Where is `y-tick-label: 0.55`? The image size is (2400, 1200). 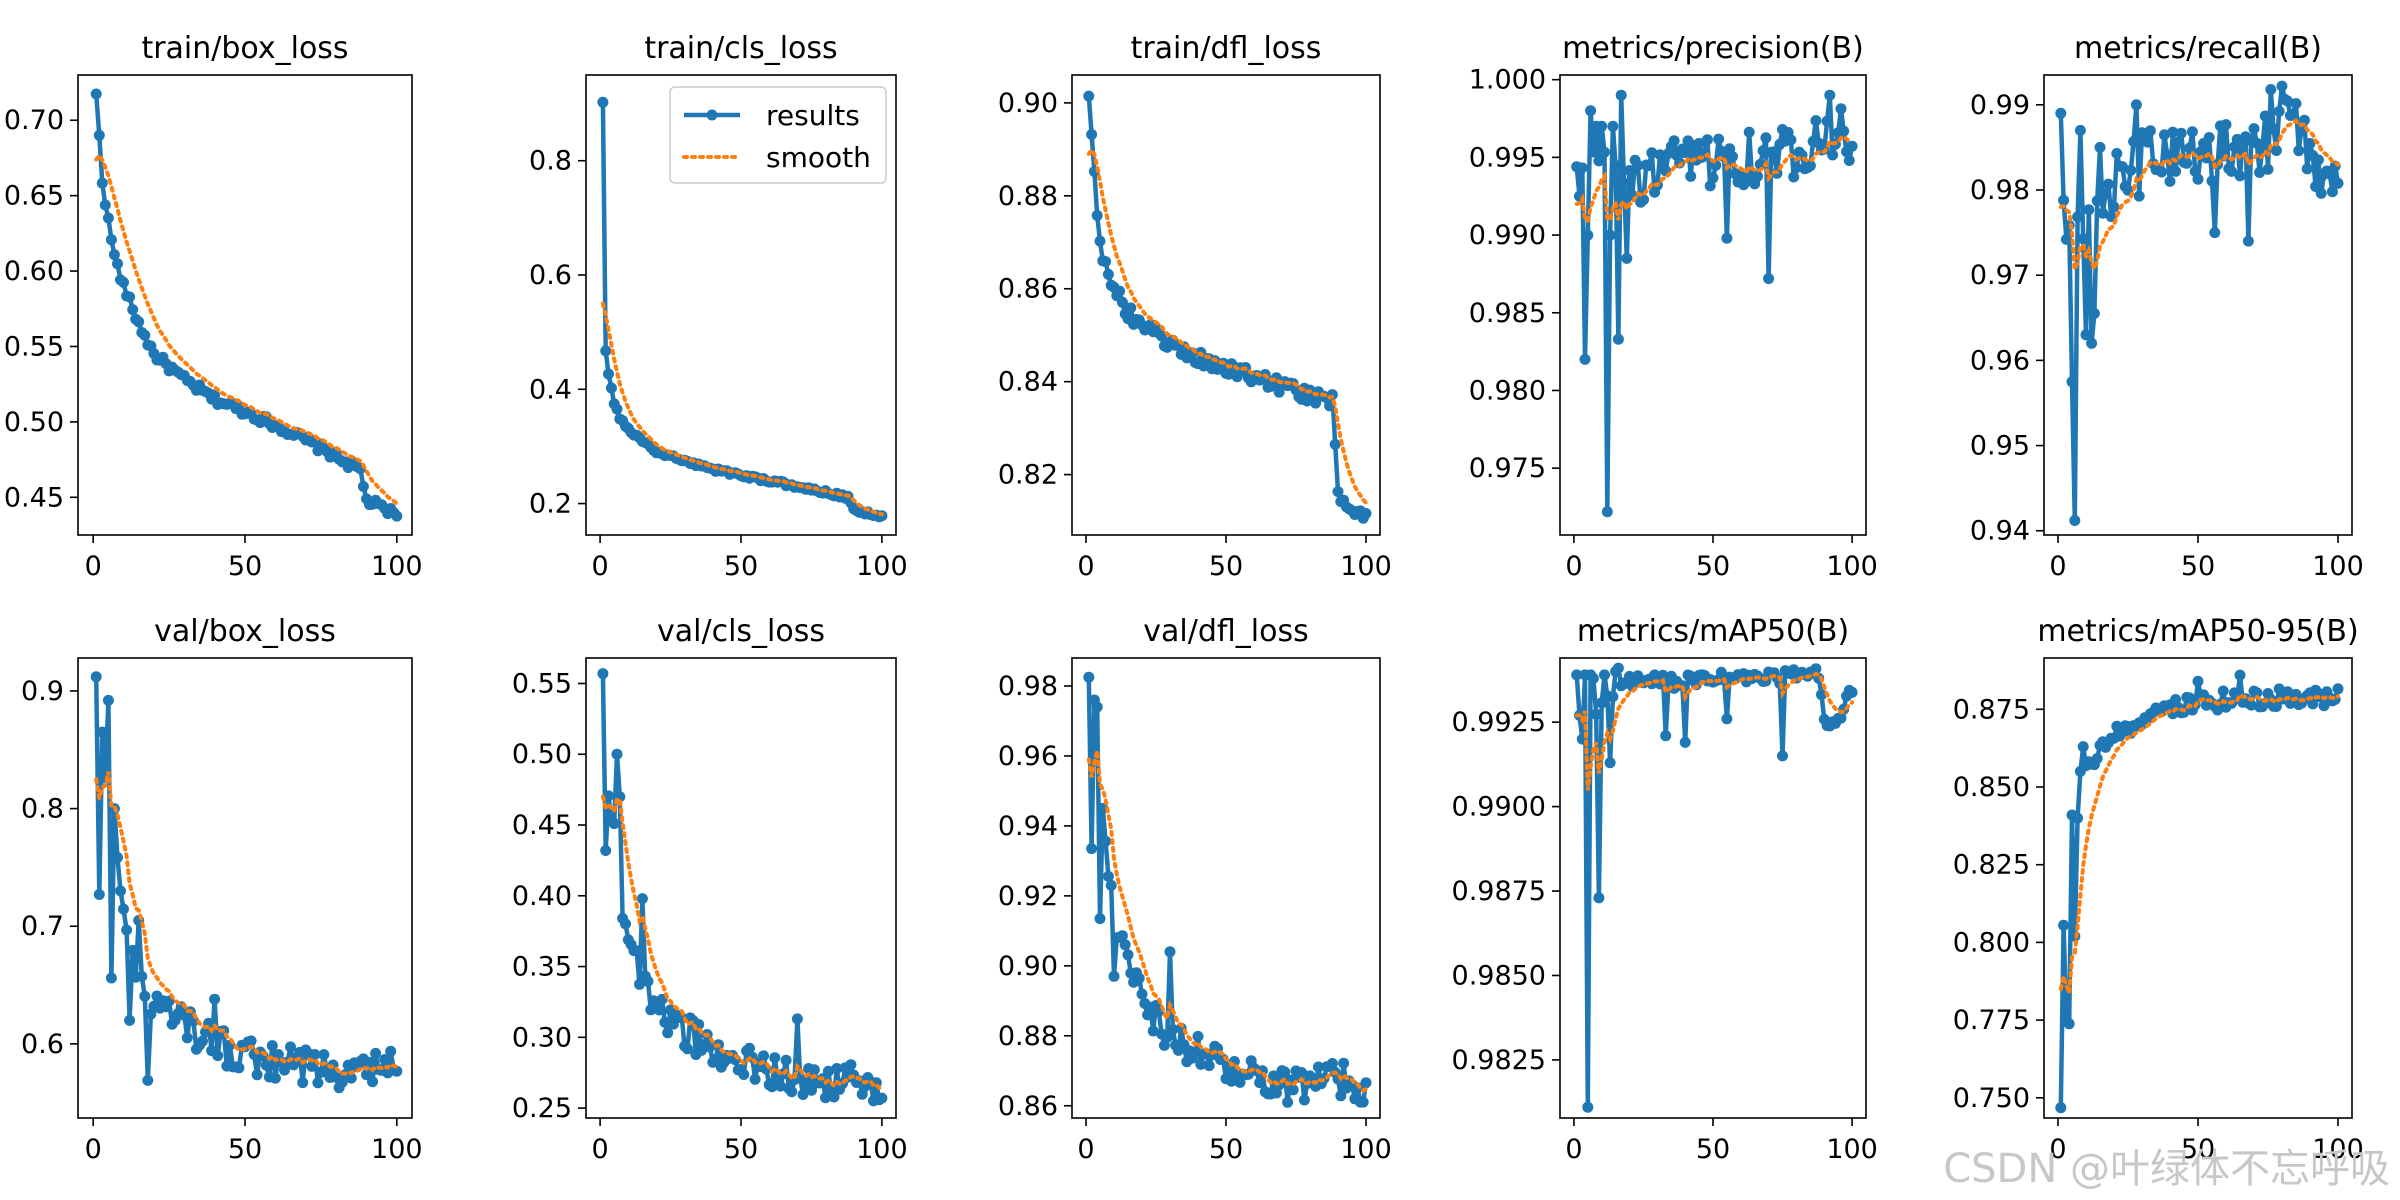
y-tick-label: 0.55 is located at coordinates (542, 683).